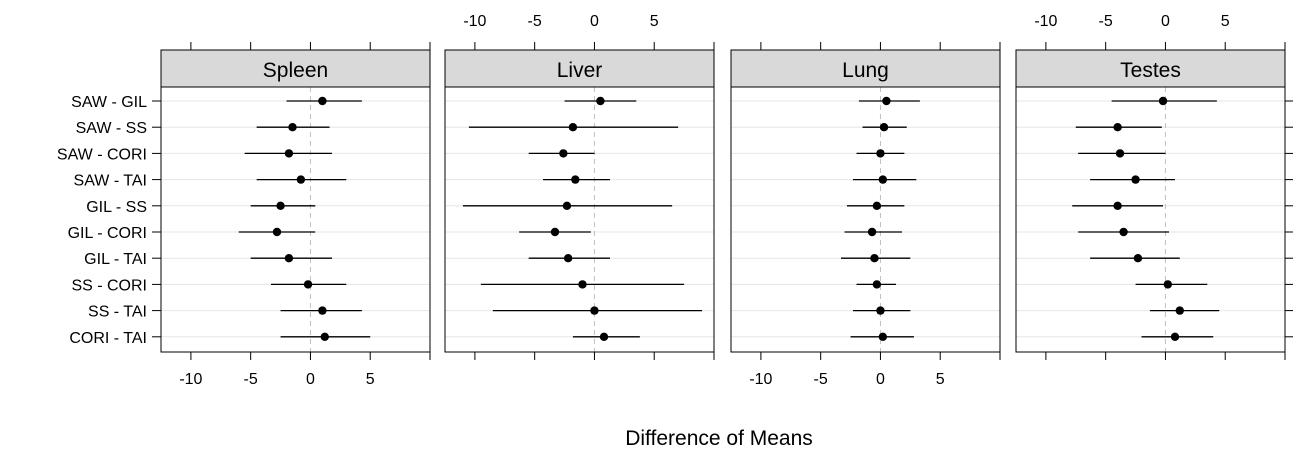 The width and height of the screenshot is (1296, 453). What do you see at coordinates (109, 102) in the screenshot?
I see `y-tick-label: SAW - GIL` at bounding box center [109, 102].